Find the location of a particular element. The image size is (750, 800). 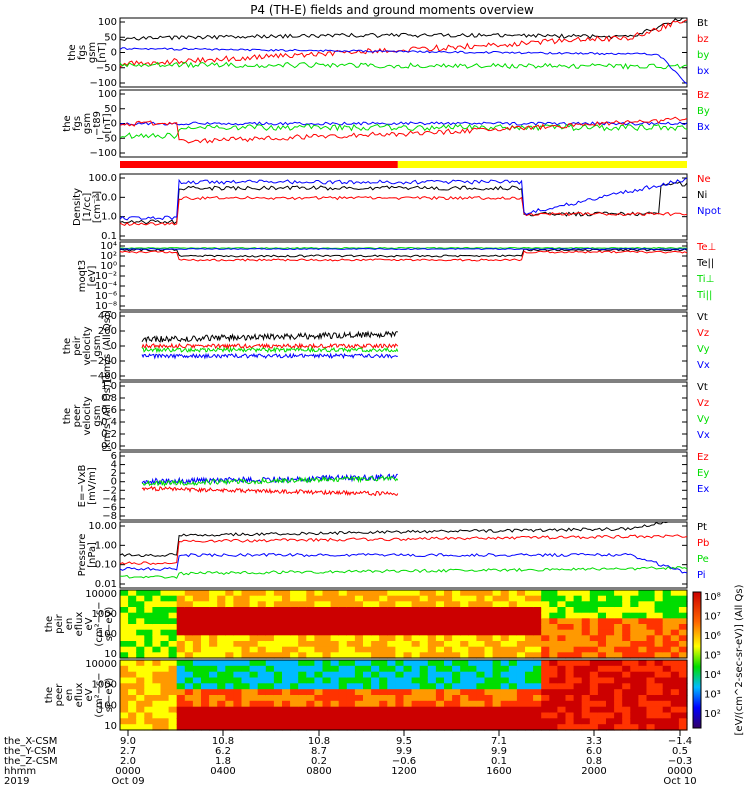

legend-entry: Pi is located at coordinates (701, 575).